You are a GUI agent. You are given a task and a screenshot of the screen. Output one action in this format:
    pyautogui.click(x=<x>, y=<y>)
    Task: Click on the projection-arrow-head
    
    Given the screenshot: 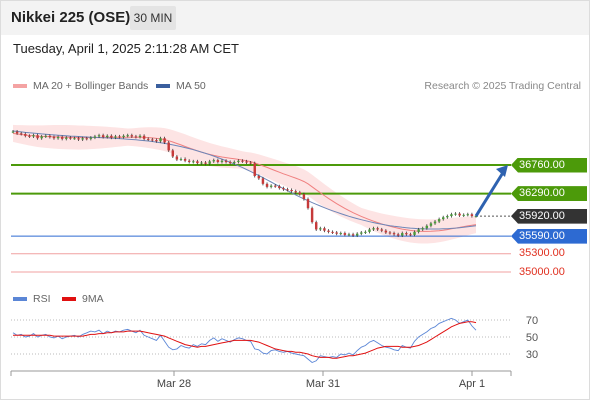 What is the action you would take?
    pyautogui.click(x=502, y=171)
    